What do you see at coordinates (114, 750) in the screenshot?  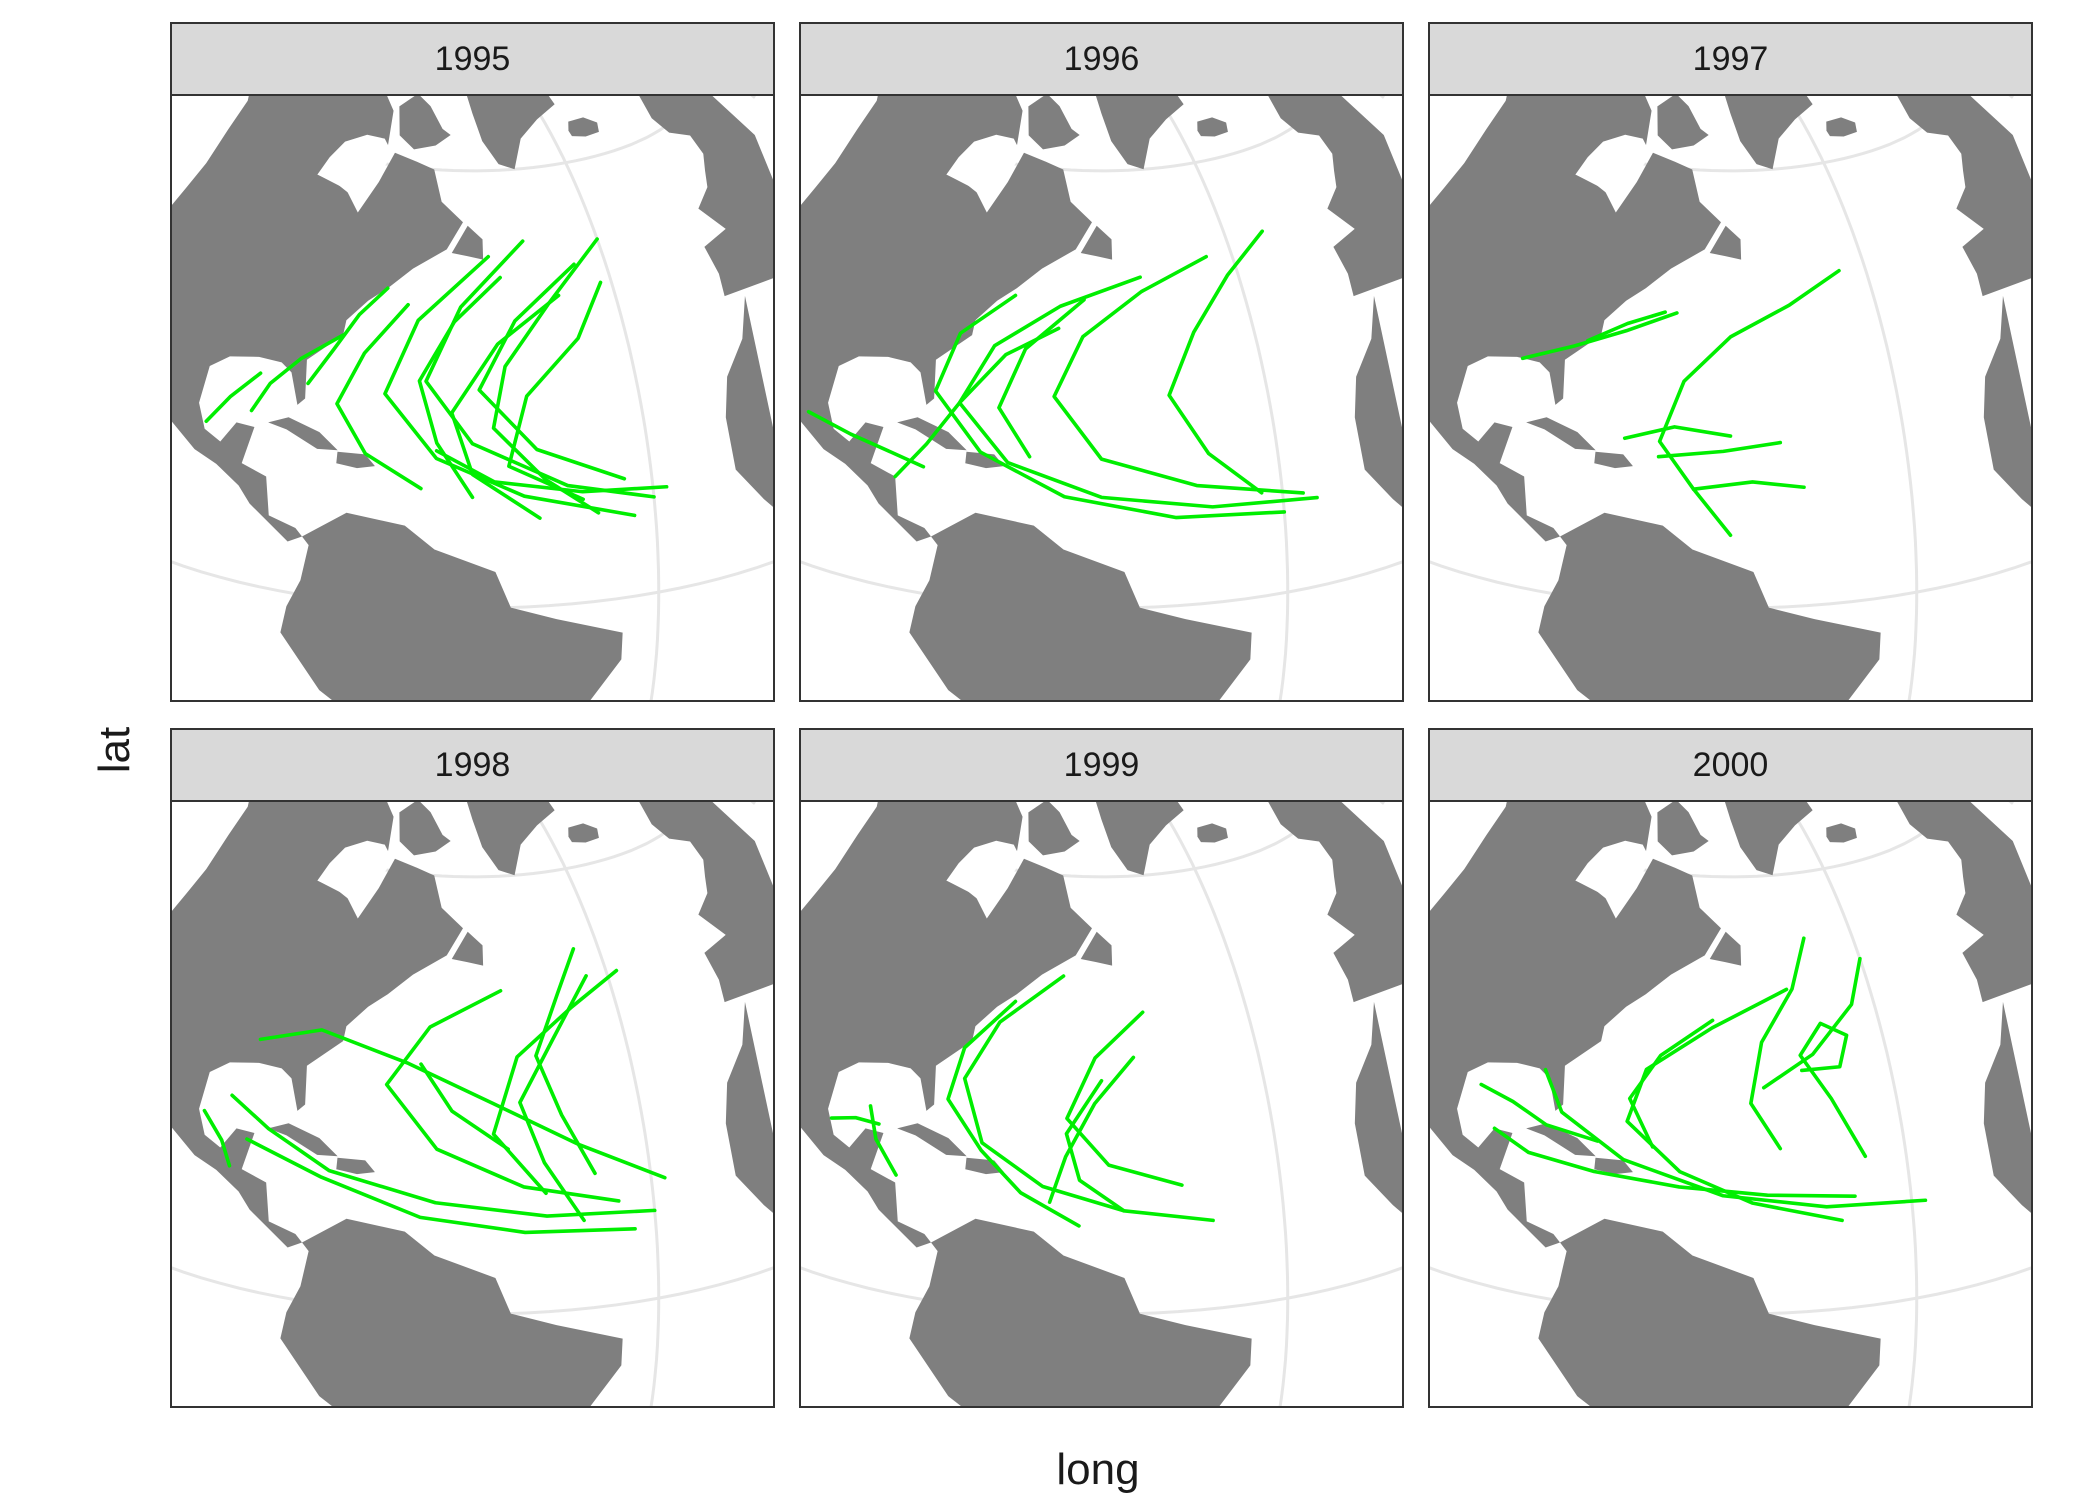 I see `y-axis-title: lat` at bounding box center [114, 750].